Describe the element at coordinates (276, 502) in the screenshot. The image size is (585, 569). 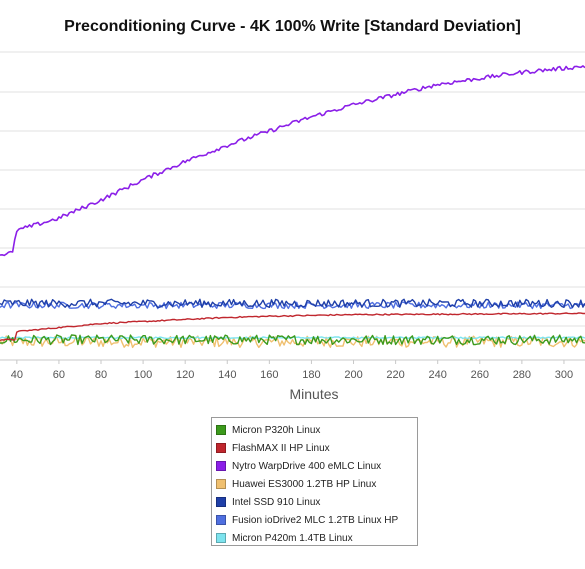
I see `legend-label-4: Intel SSD 910 Linux` at that location.